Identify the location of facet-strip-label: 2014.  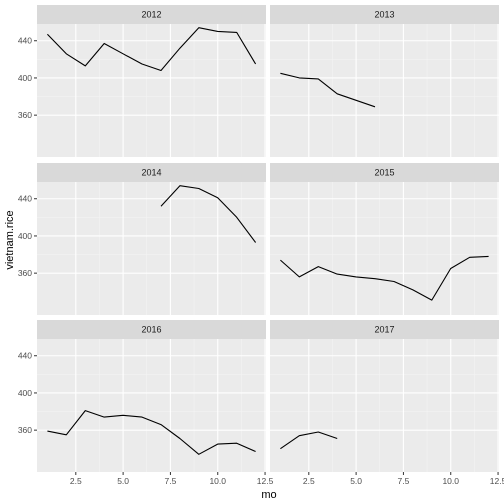
(151, 173).